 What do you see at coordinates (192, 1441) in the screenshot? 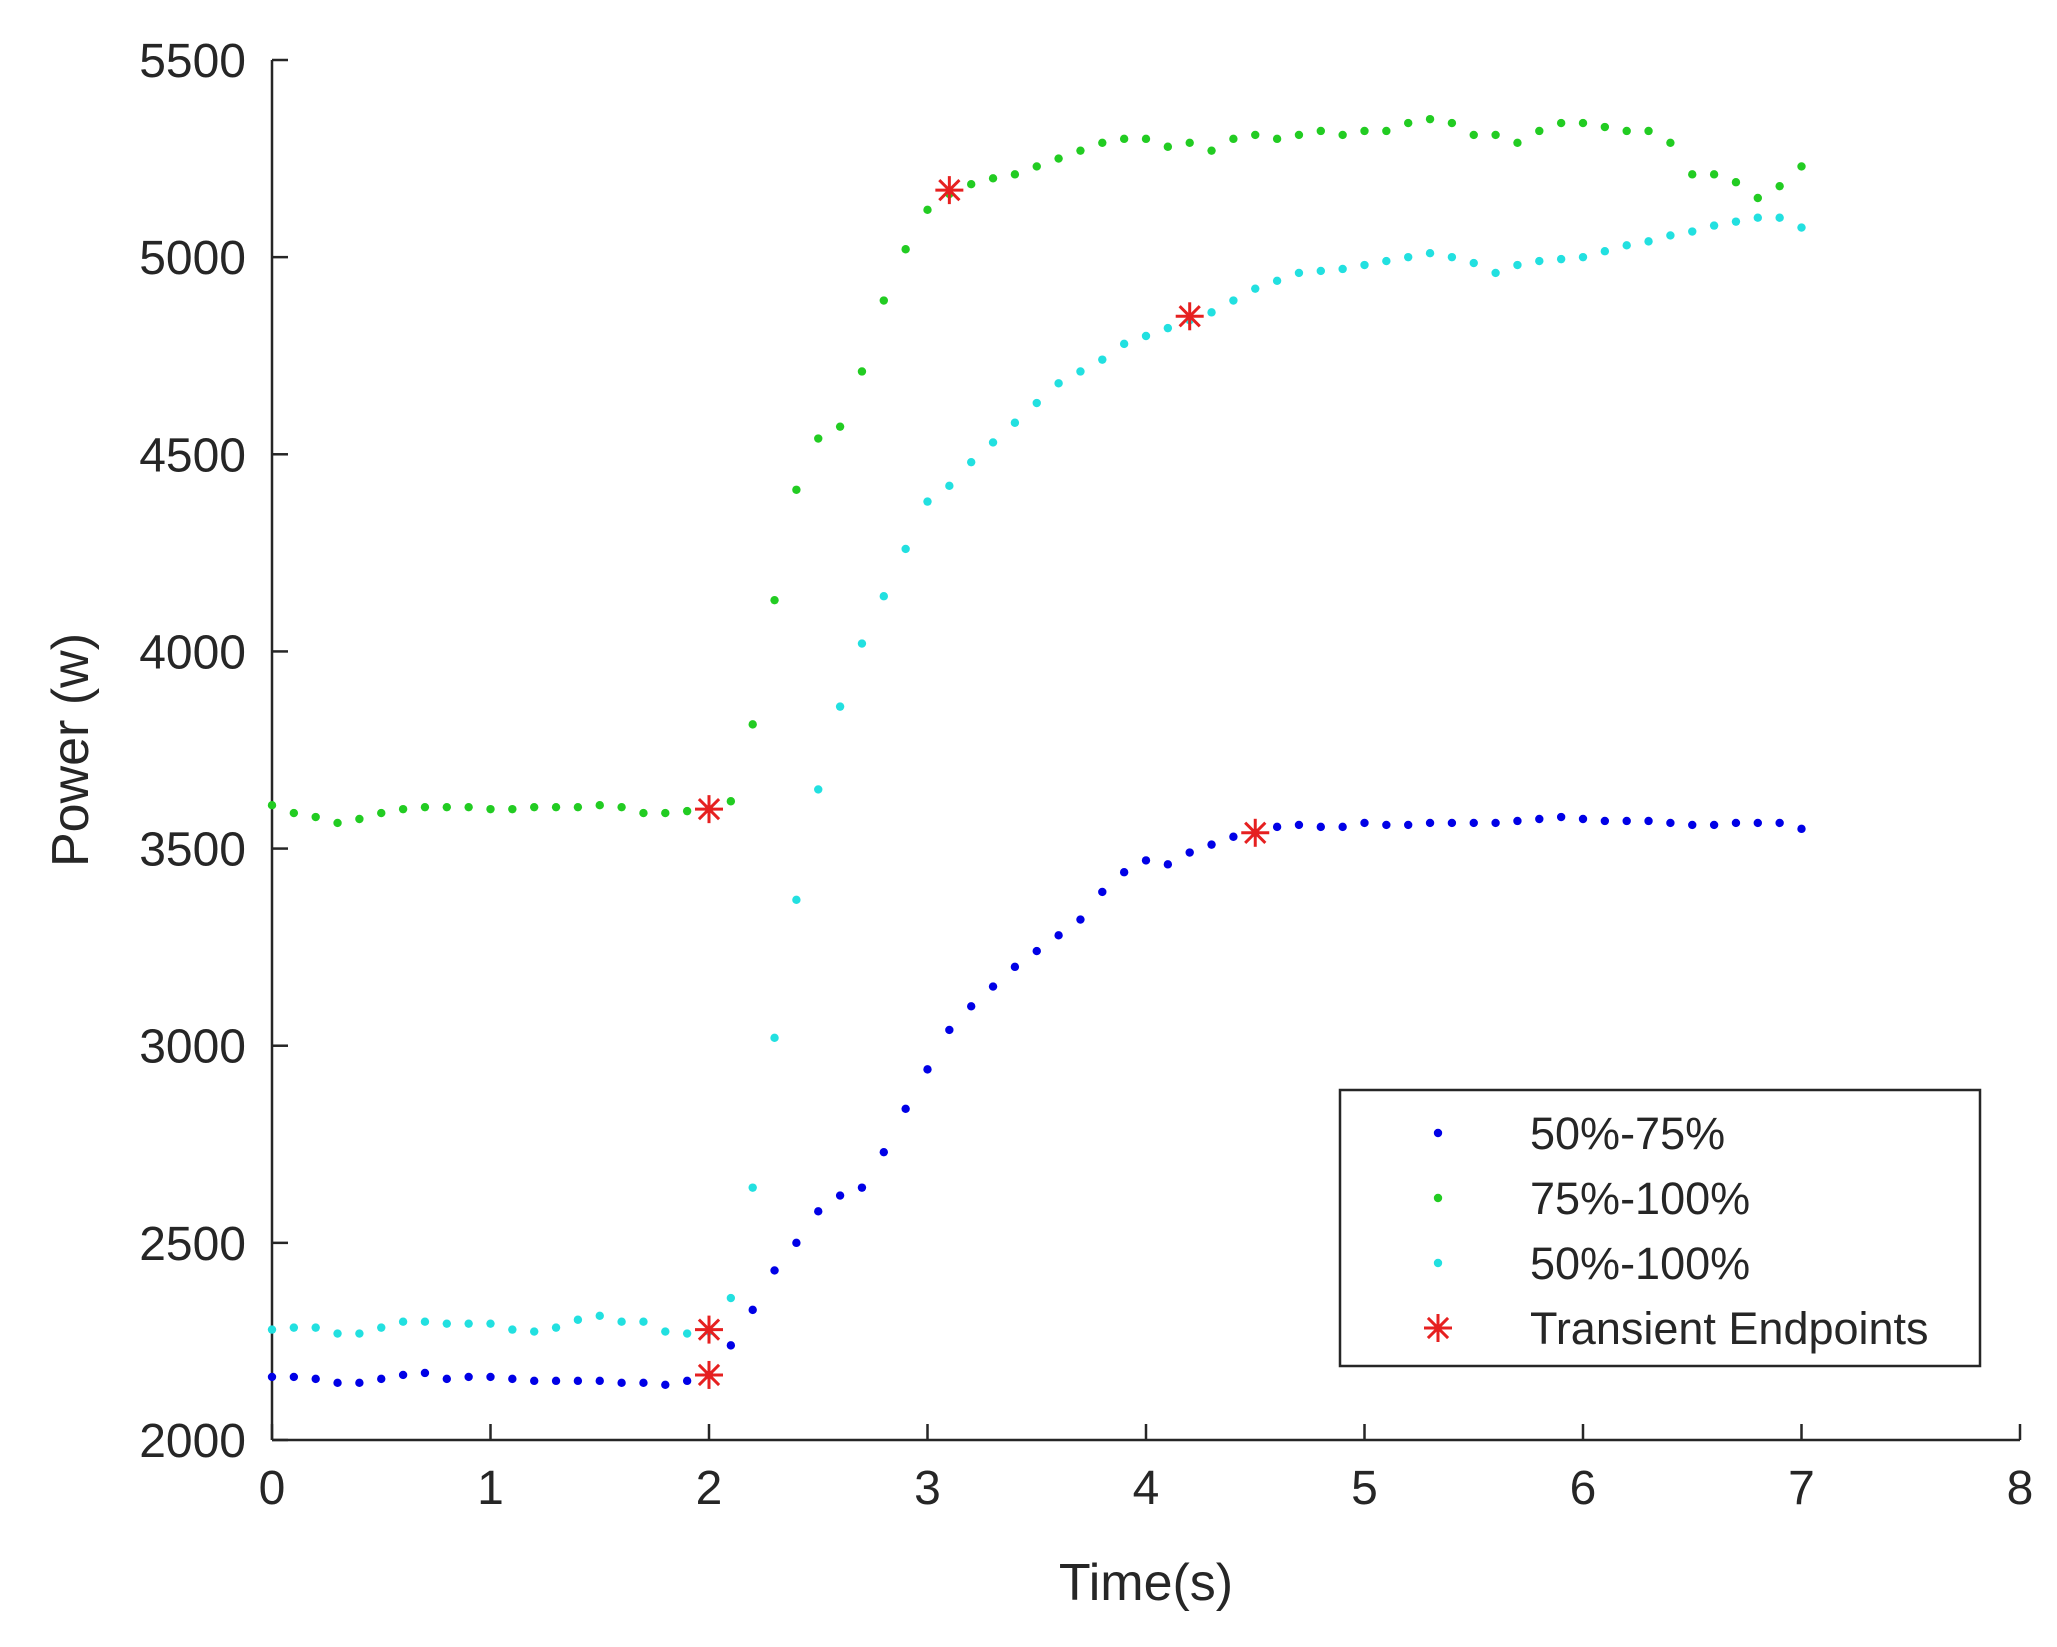
I see `y-tick-label: 2000` at bounding box center [192, 1441].